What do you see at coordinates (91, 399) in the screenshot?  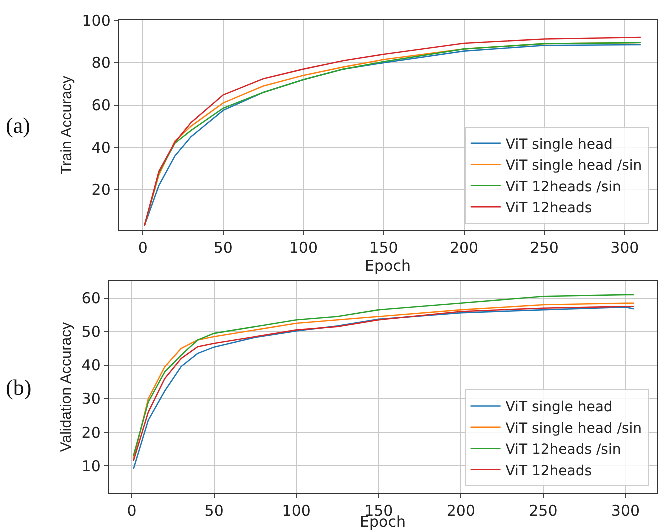 I see `y-tick-label: 30` at bounding box center [91, 399].